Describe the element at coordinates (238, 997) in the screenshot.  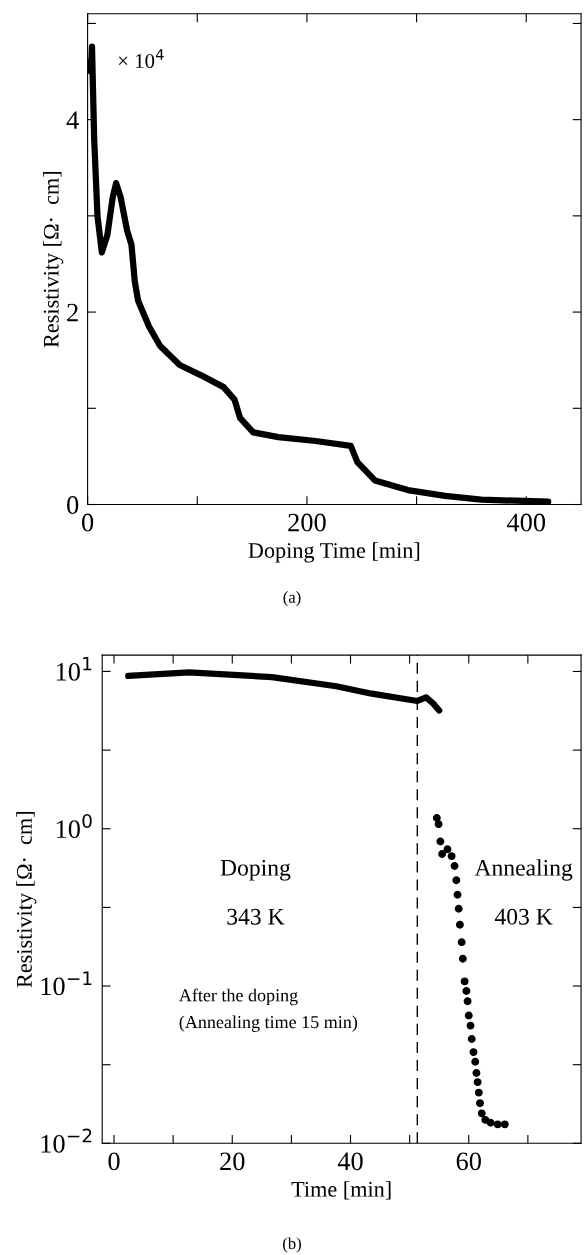
I see `annotation: After the doping` at that location.